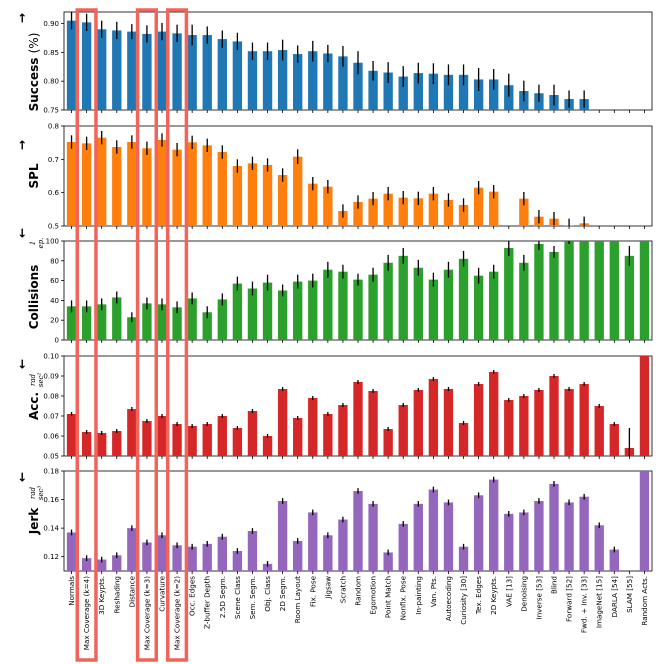  I want to click on y-tick-label: 0.09, so click(51, 377).